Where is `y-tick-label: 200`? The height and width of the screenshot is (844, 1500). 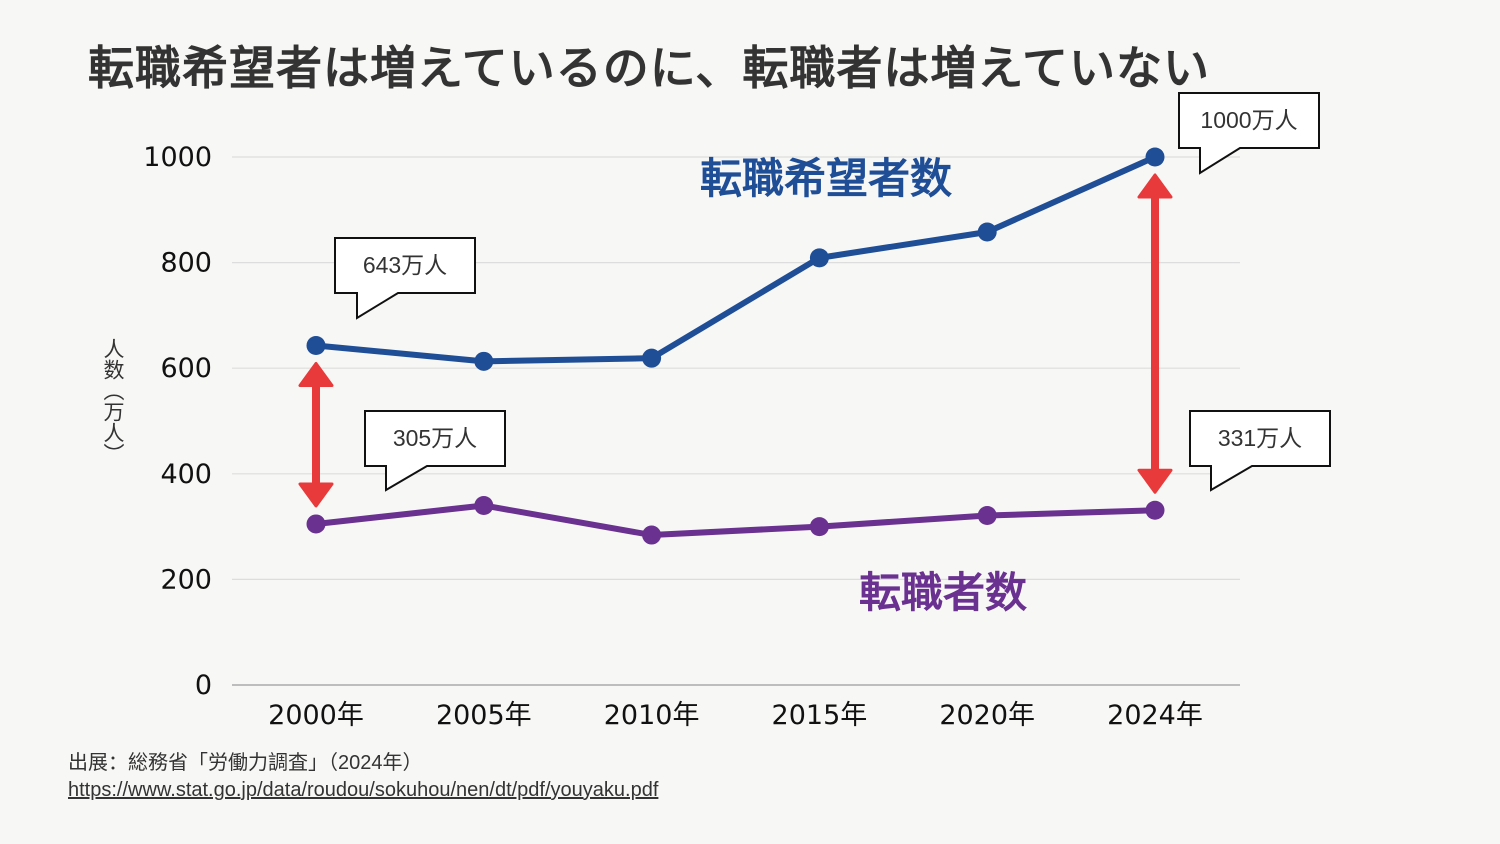
y-tick-label: 200 is located at coordinates (186, 579).